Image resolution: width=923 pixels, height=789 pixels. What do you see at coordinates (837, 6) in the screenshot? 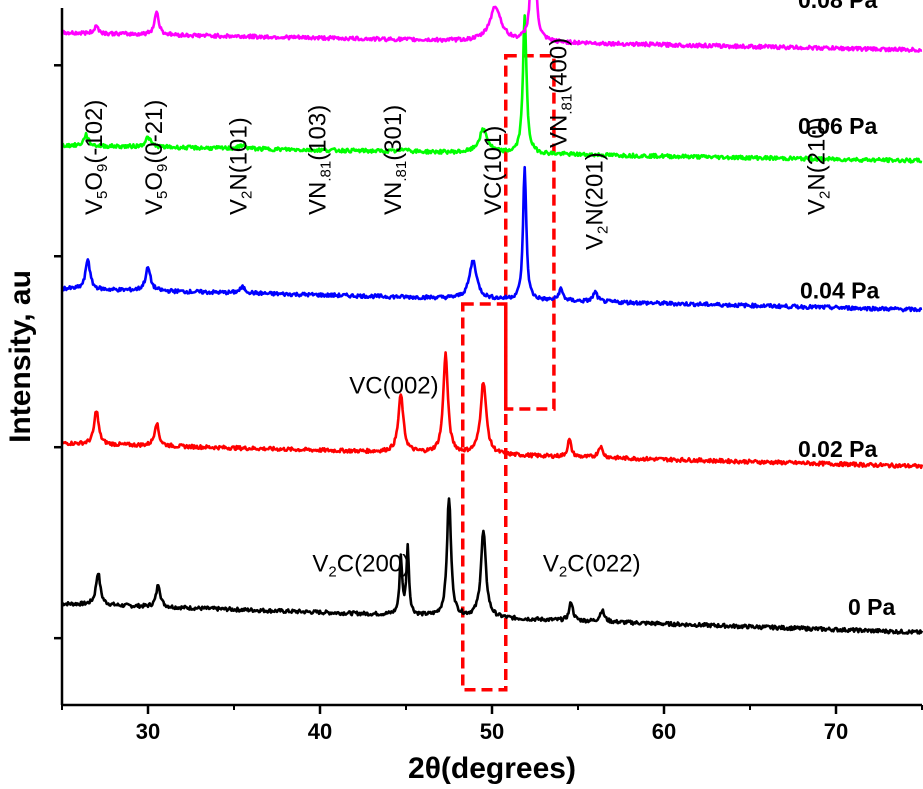
I see `series-label-4: 0.08 Pa` at bounding box center [837, 6].